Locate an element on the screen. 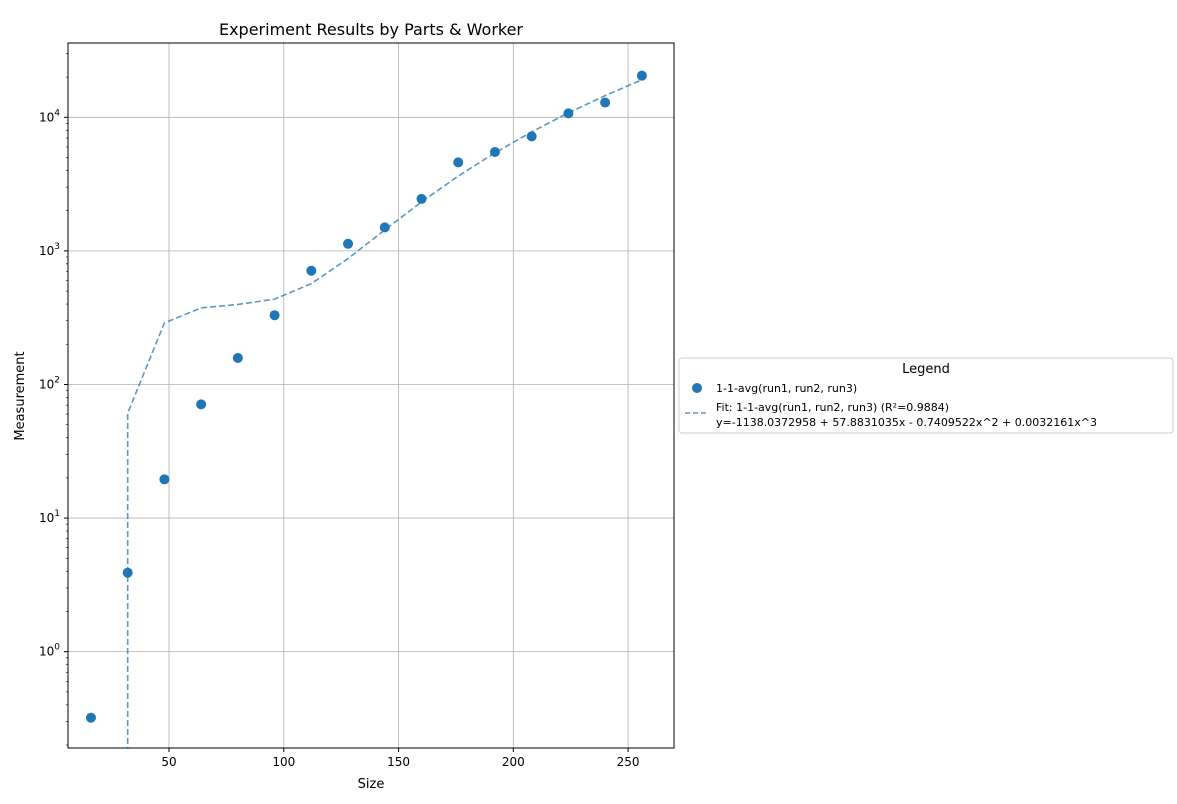 Image resolution: width=1177 pixels, height=804 pixels. x-axis-ticks: 50 100 150 200 250 is located at coordinates (400, 758).